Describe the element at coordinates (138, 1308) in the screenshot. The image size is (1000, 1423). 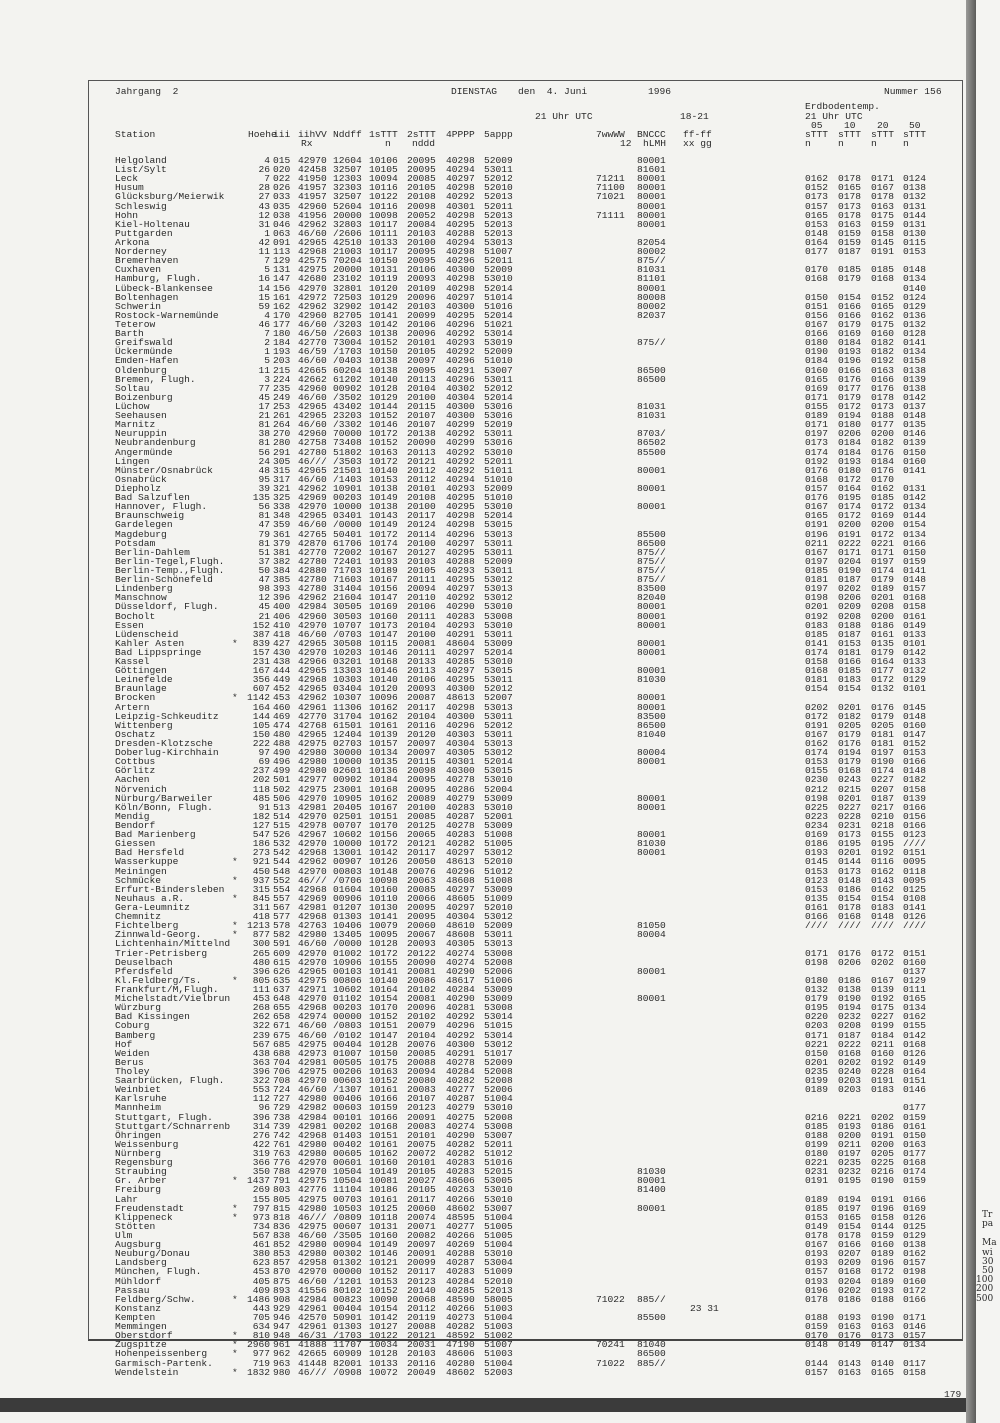
I see `station-name: Konstanz` at that location.